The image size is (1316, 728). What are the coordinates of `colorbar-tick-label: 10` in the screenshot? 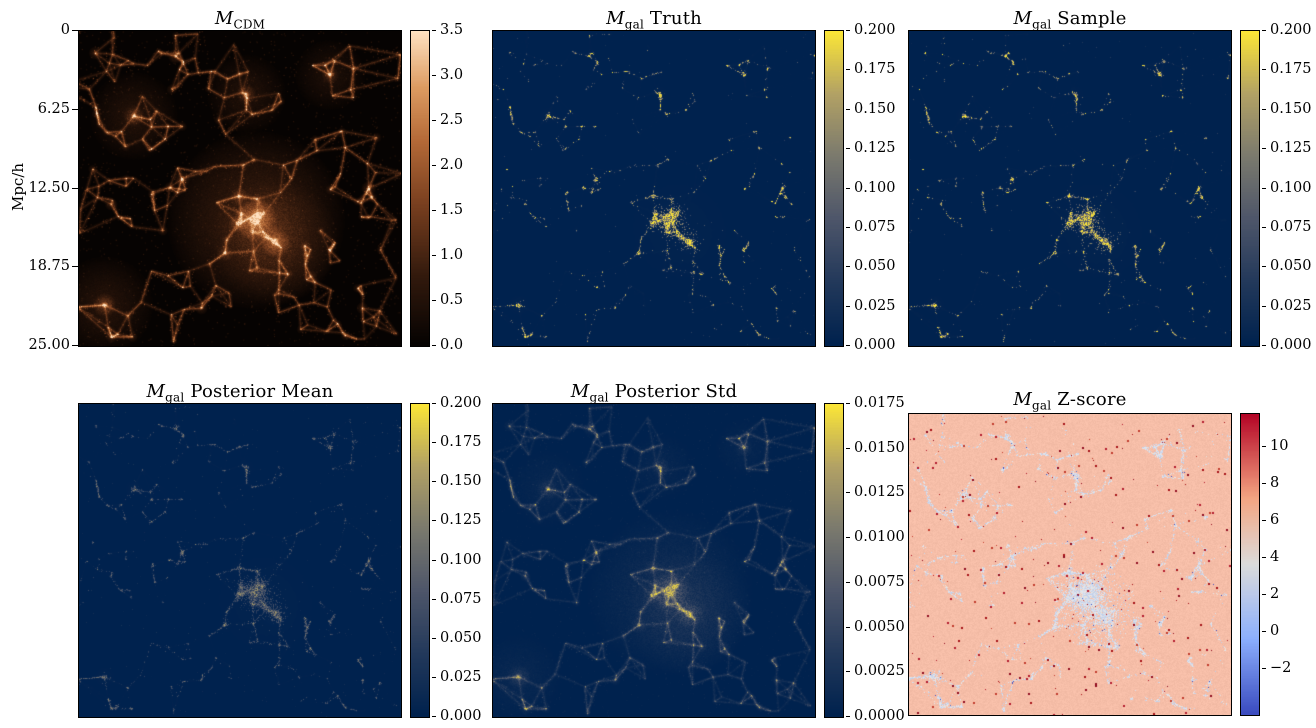 It's located at (1279, 446).